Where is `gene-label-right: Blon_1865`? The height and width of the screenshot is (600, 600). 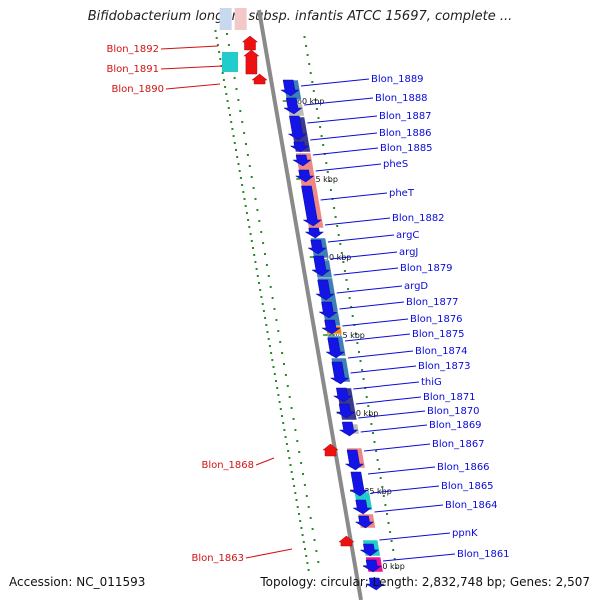
gene-label-right: Blon_1865 is located at coordinates (467, 486).